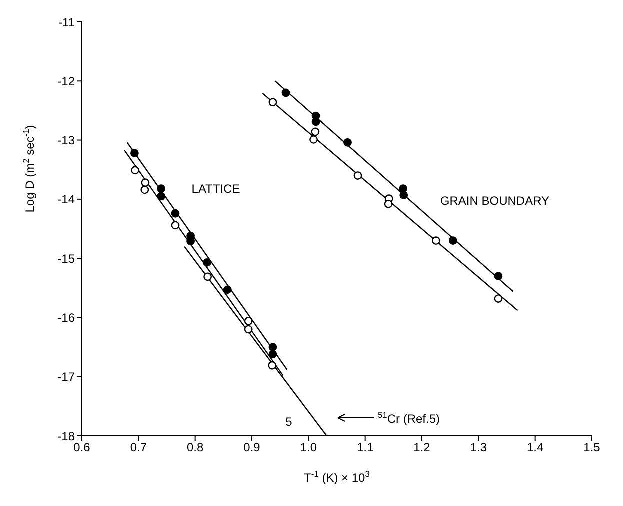  What do you see at coordinates (365, 447) in the screenshot?
I see `x-tick-label: 1.1` at bounding box center [365, 447].